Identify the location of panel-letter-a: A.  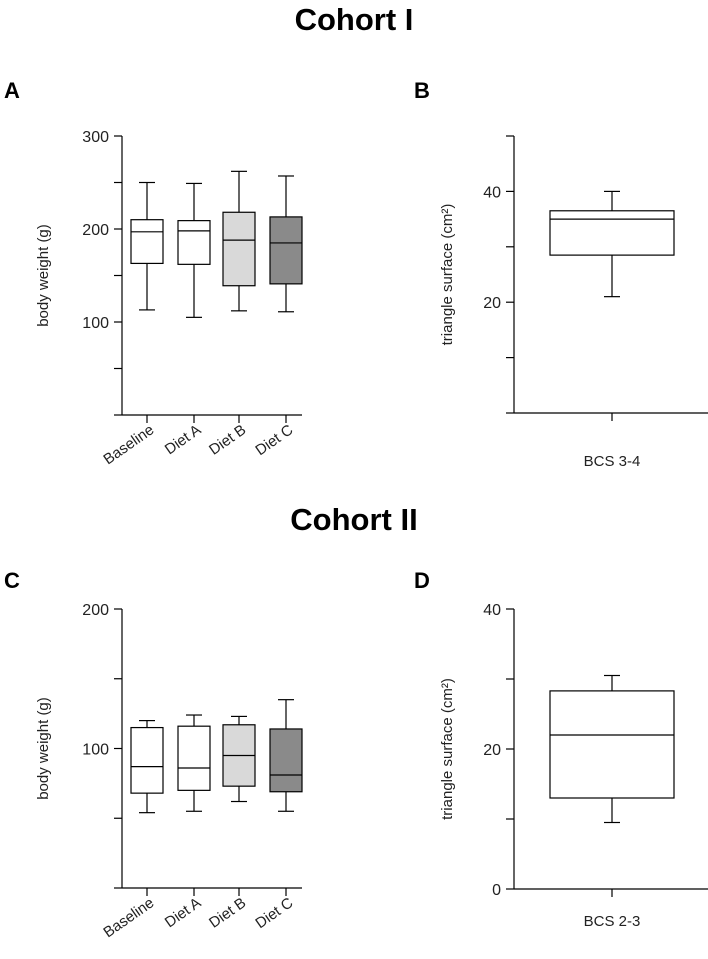
(12, 90).